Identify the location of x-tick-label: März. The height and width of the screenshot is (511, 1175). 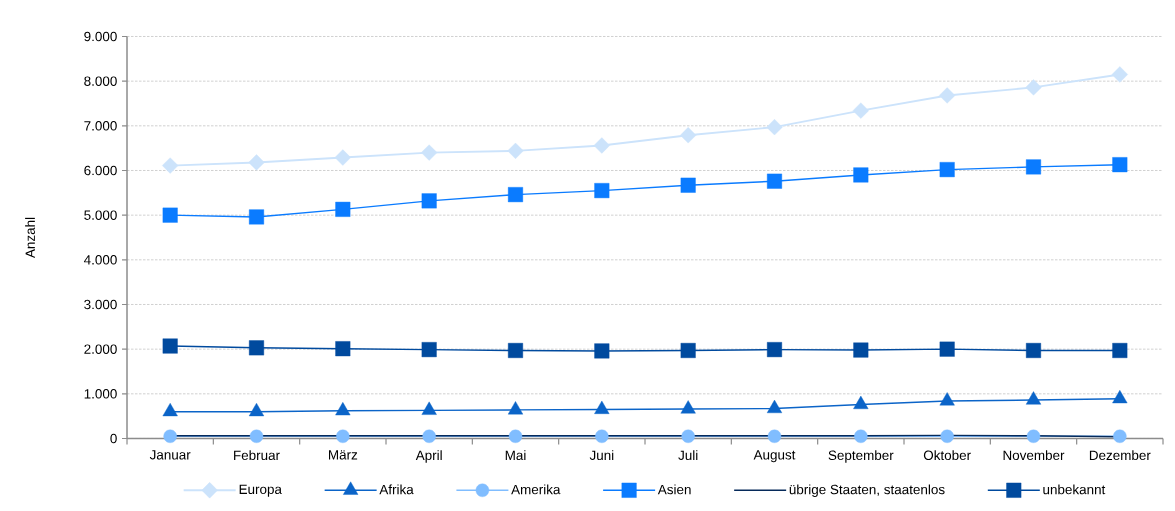
(343, 455).